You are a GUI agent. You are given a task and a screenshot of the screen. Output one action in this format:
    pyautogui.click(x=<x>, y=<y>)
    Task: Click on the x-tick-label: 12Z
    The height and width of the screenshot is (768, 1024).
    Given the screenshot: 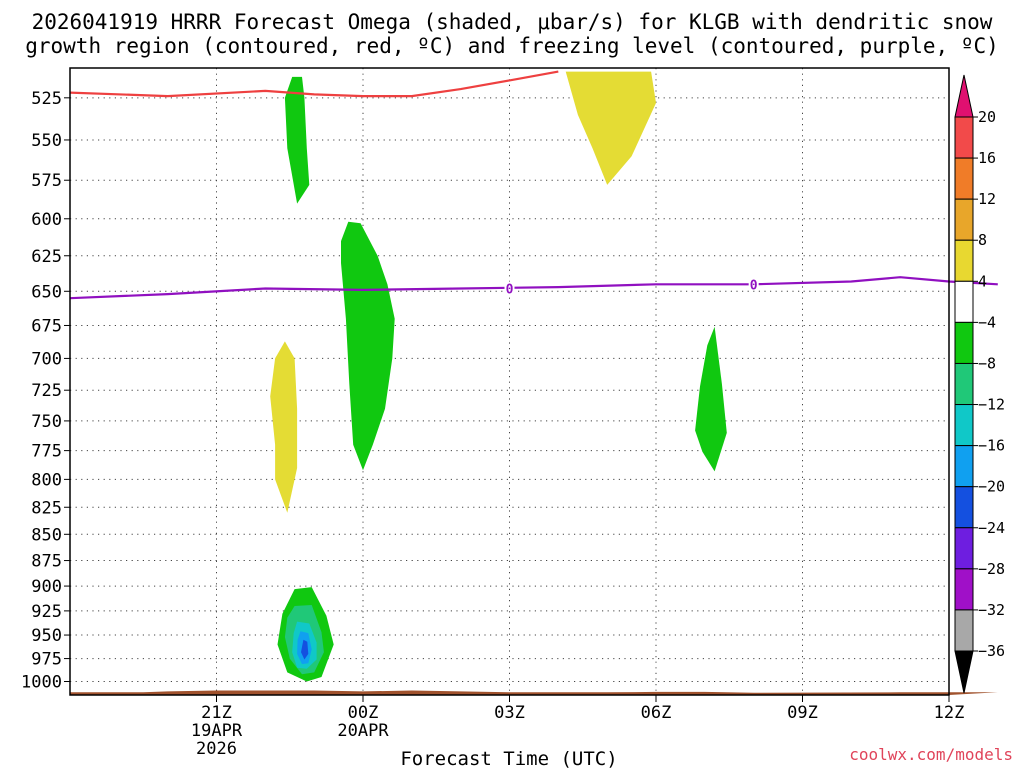 What is the action you would take?
    pyautogui.click(x=949, y=713)
    